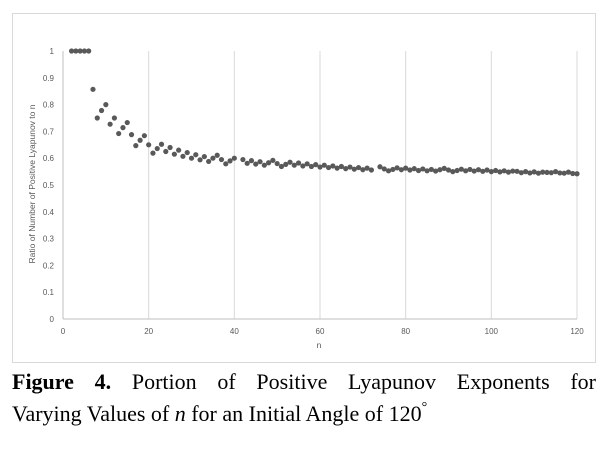 This screenshot has width=608, height=455. What do you see at coordinates (287, 413) in the screenshot?
I see `caption-text-middle: for an Initial Angle of` at bounding box center [287, 413].